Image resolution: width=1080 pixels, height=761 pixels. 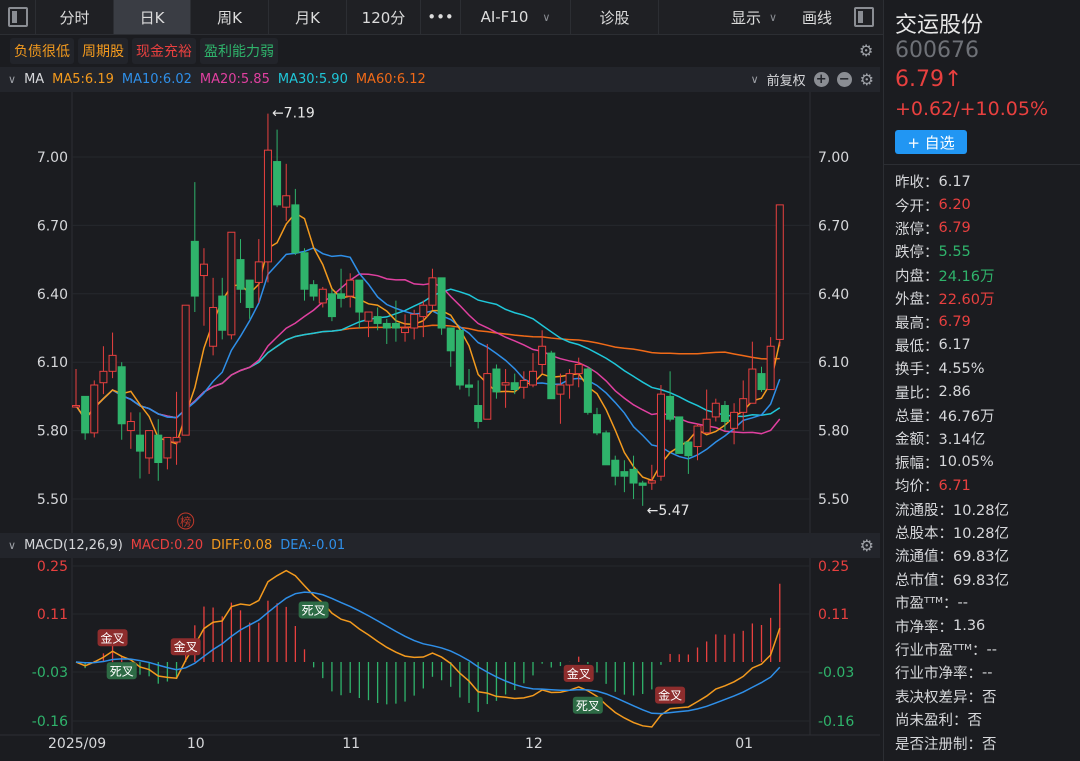 What do you see at coordinates (952, 368) in the screenshot?
I see `stat-row: 换手： 4.55%` at bounding box center [952, 368].